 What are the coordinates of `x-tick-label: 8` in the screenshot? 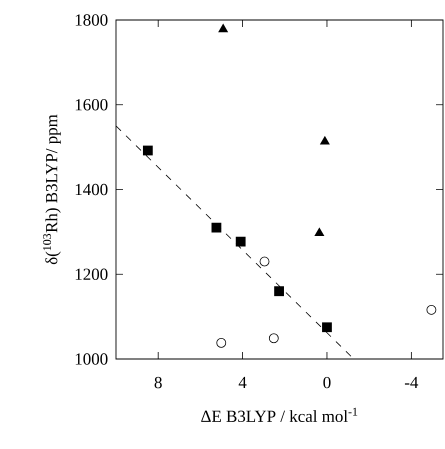 It's located at (158, 382).